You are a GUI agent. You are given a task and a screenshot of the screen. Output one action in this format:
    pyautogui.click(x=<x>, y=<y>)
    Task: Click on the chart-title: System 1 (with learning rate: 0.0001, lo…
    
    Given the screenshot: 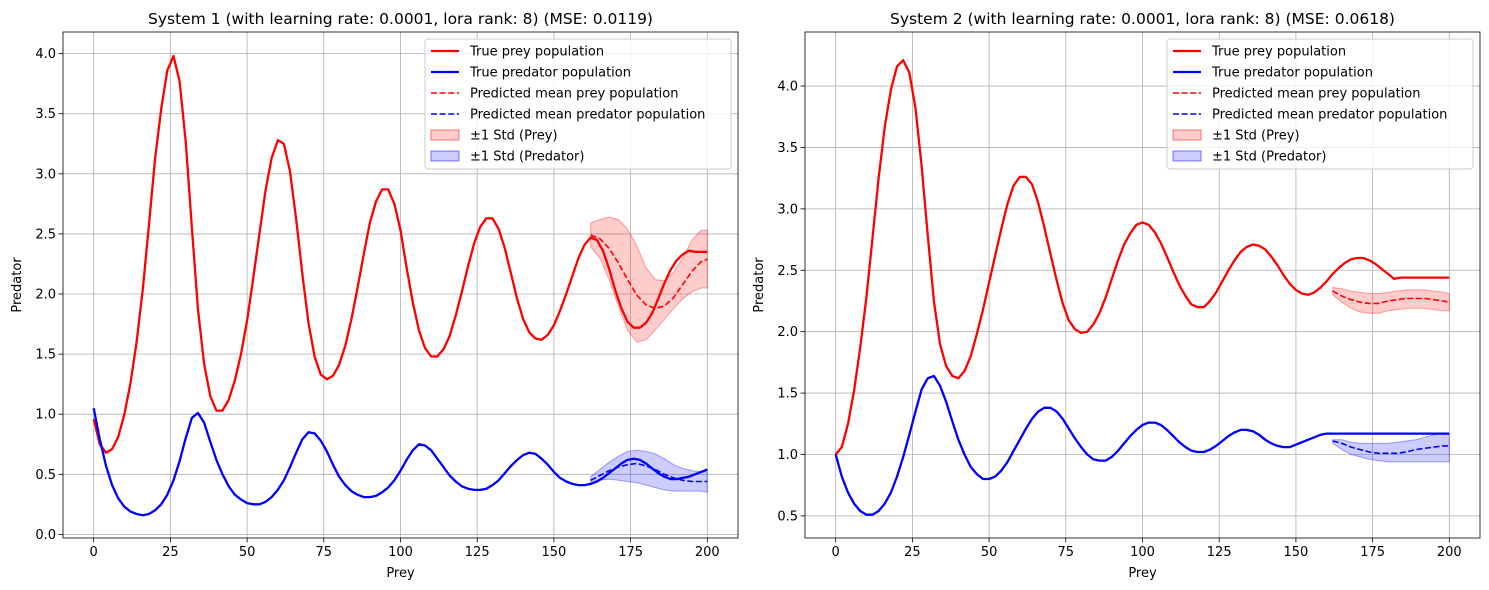 What is the action you would take?
    pyautogui.click(x=400, y=19)
    